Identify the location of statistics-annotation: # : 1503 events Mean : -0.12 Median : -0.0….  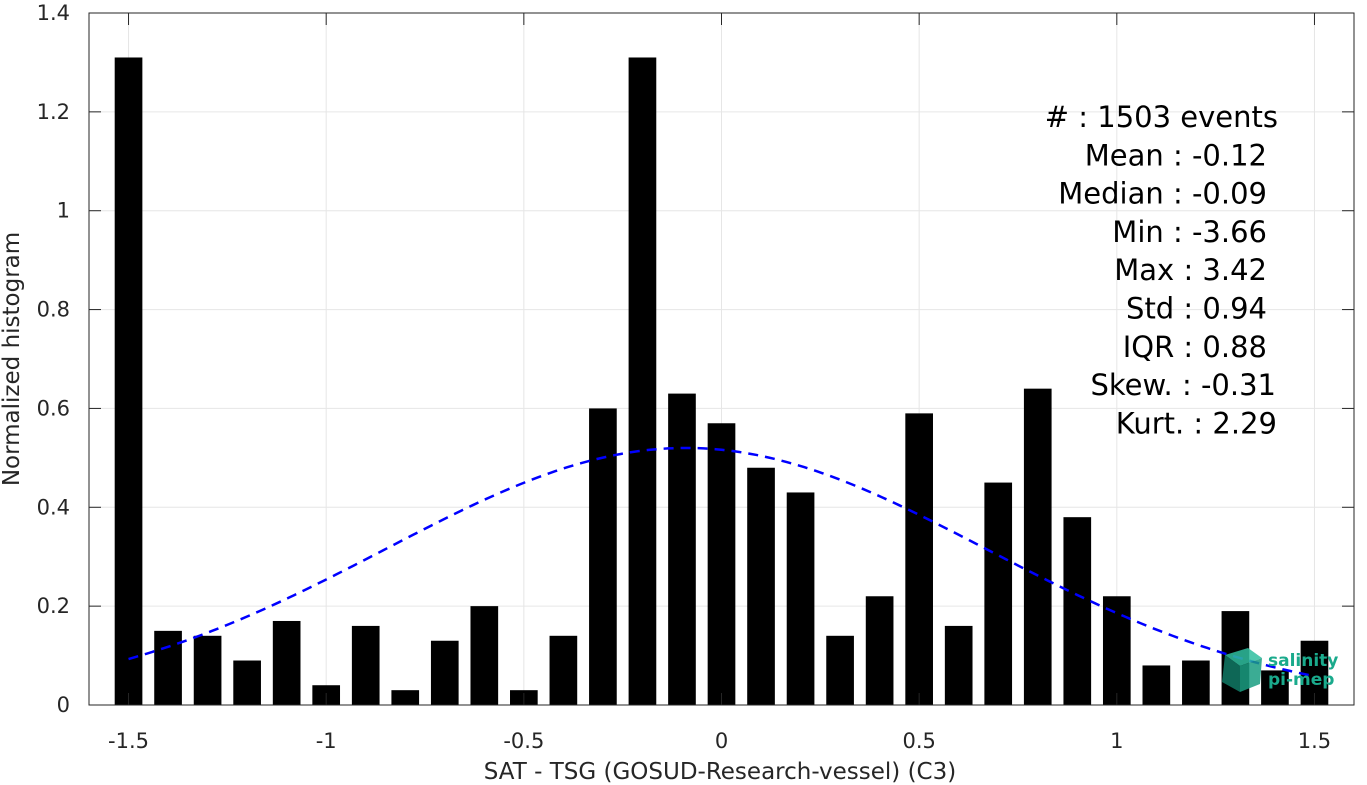
(1161, 270).